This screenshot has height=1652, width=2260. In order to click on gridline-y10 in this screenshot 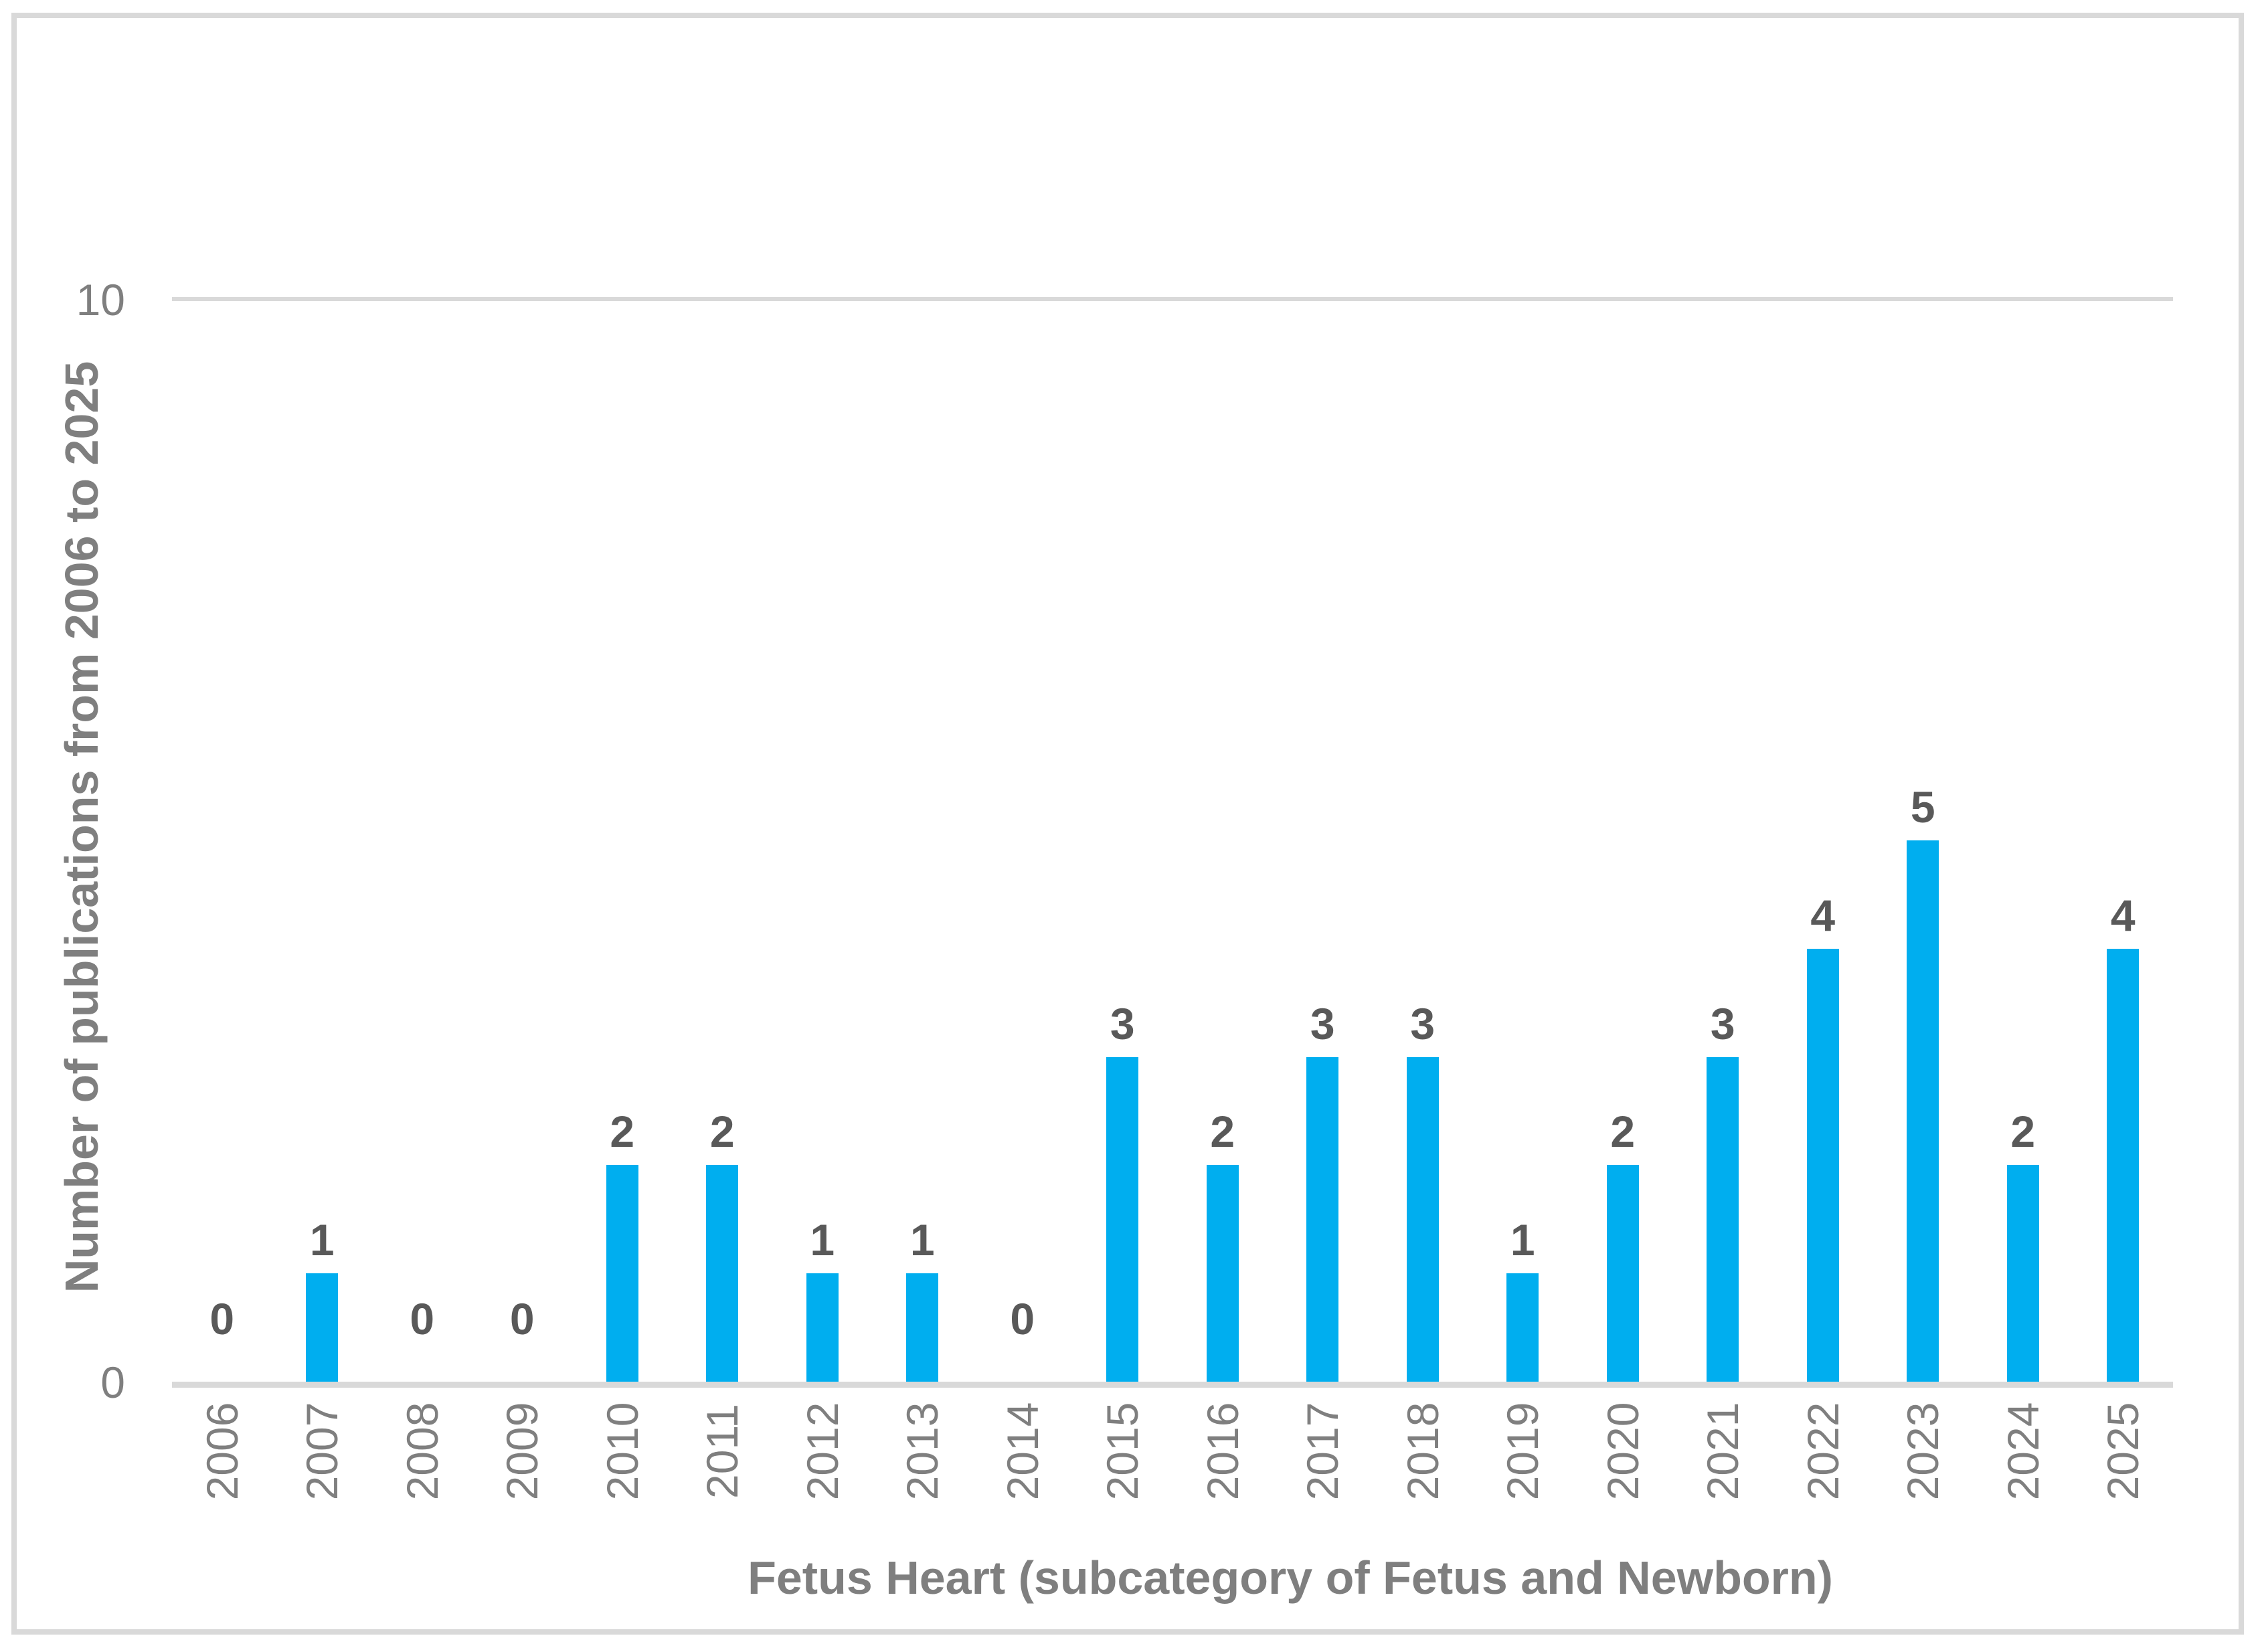, I will do `click(1172, 299)`.